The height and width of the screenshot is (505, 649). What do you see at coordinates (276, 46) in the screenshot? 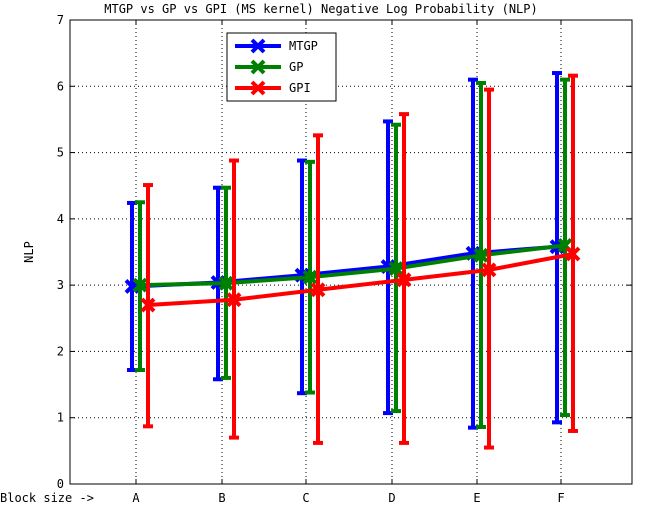
I see `legend-entry: MTGP` at bounding box center [276, 46].